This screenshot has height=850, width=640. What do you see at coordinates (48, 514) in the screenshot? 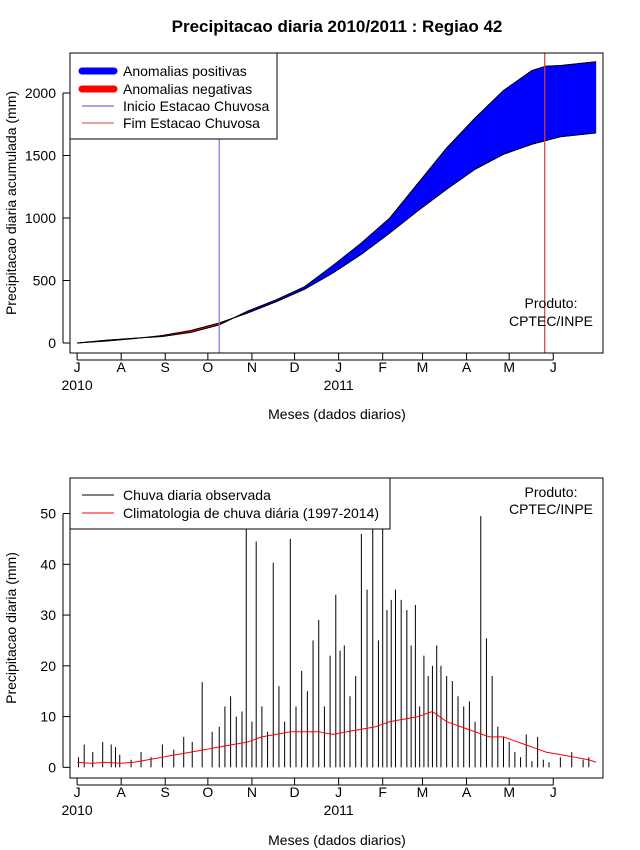
I see `y-tick-label: 50` at bounding box center [48, 514].